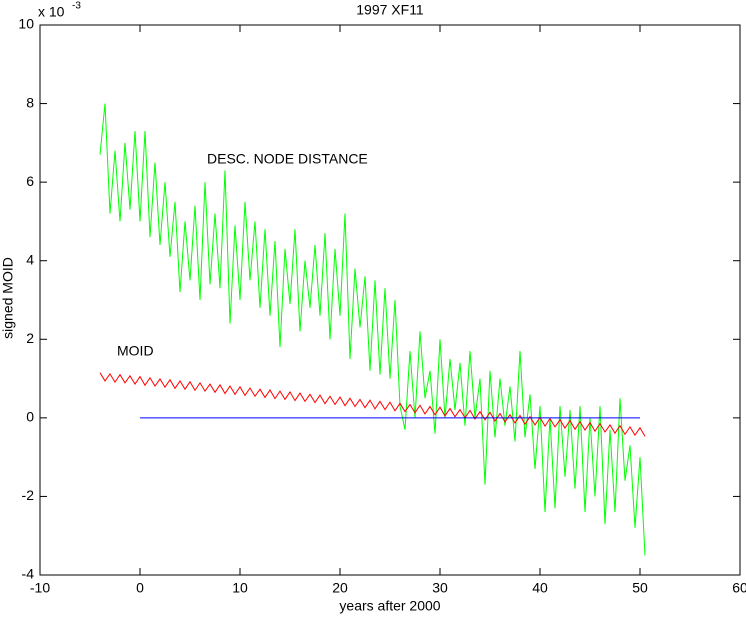 Image resolution: width=746 pixels, height=617 pixels. Describe the element at coordinates (135, 351) in the screenshot. I see `series-label: MOID` at that location.